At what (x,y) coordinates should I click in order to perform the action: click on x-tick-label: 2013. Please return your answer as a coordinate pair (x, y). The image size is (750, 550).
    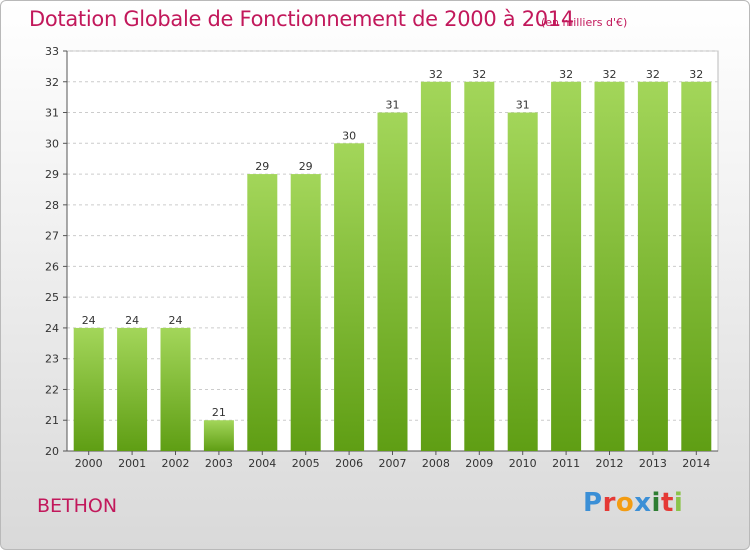
    Looking at the image, I should click on (653, 463).